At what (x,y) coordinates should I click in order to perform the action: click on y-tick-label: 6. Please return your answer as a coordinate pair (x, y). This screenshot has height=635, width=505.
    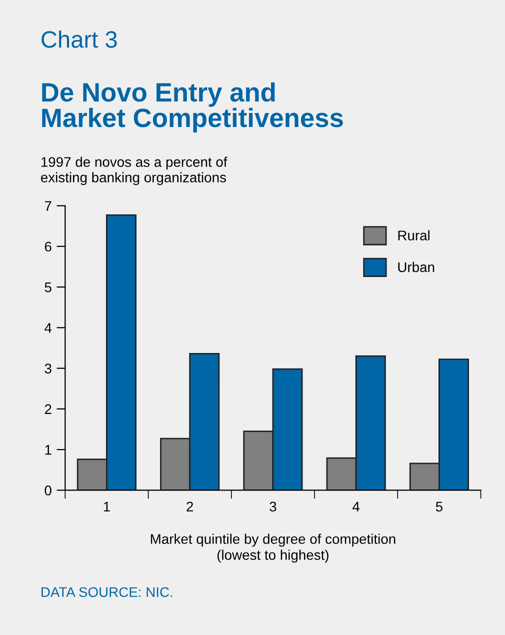
    Looking at the image, I should click on (48, 247).